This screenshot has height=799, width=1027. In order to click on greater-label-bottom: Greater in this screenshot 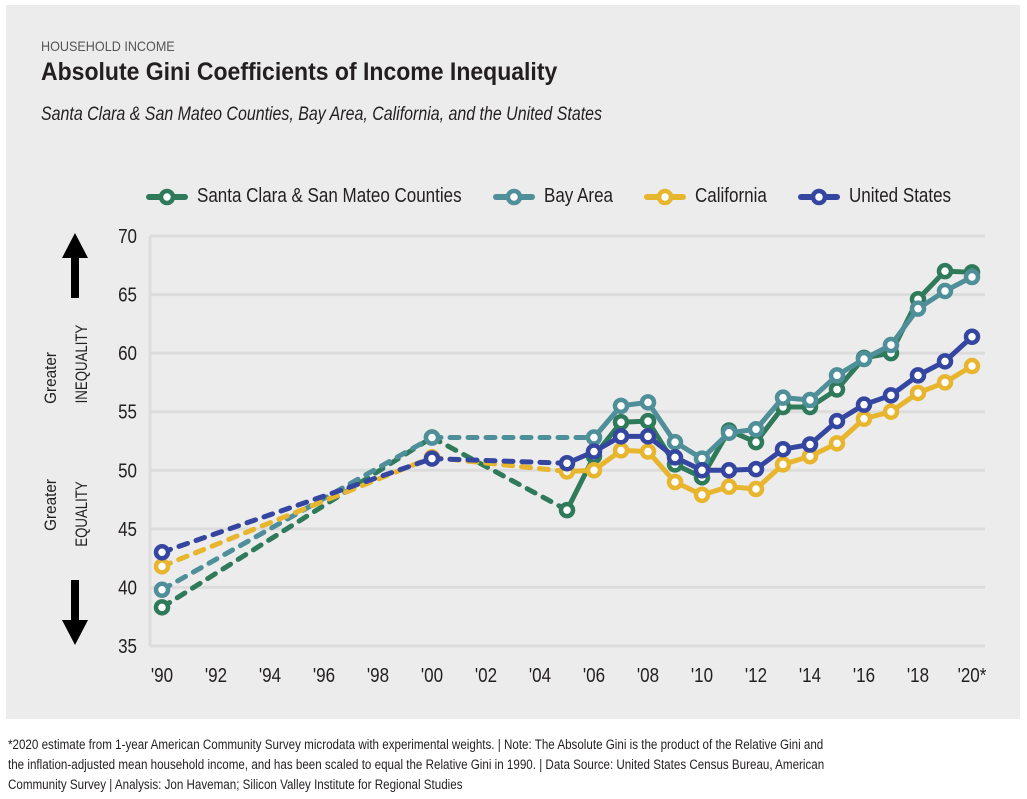, I will do `click(50, 505)`.